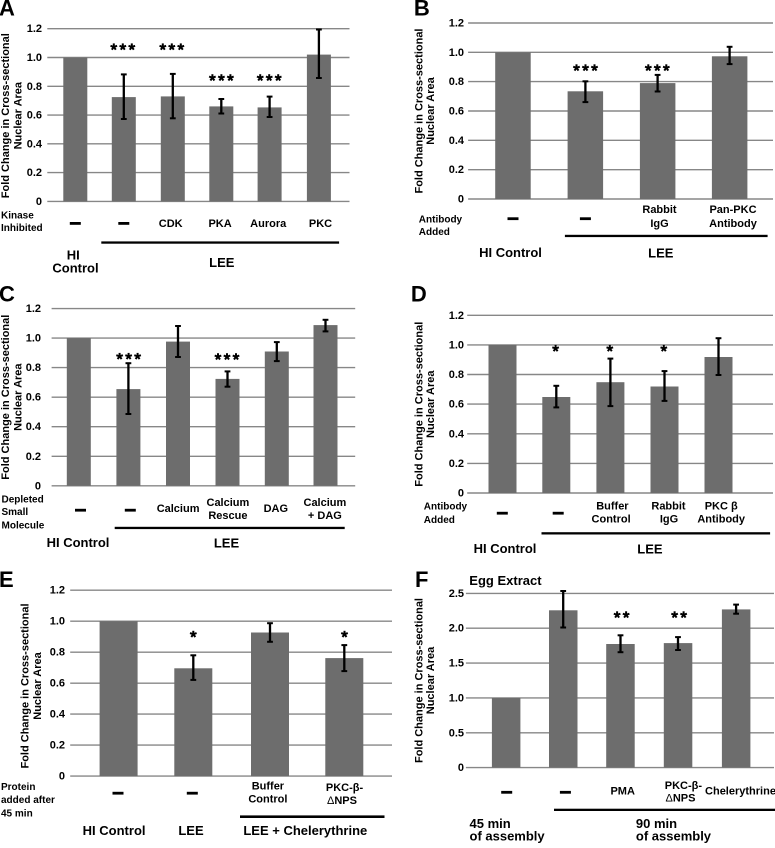  I want to click on svg-text: 1.5, so click(456, 664).